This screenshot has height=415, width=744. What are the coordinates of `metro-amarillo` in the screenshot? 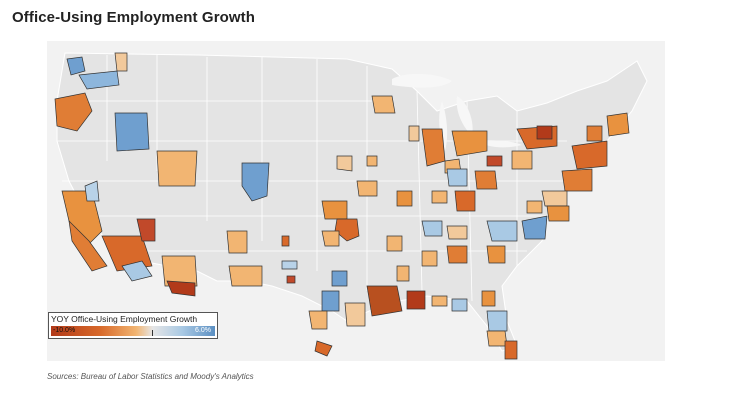 It's located at (285, 241).